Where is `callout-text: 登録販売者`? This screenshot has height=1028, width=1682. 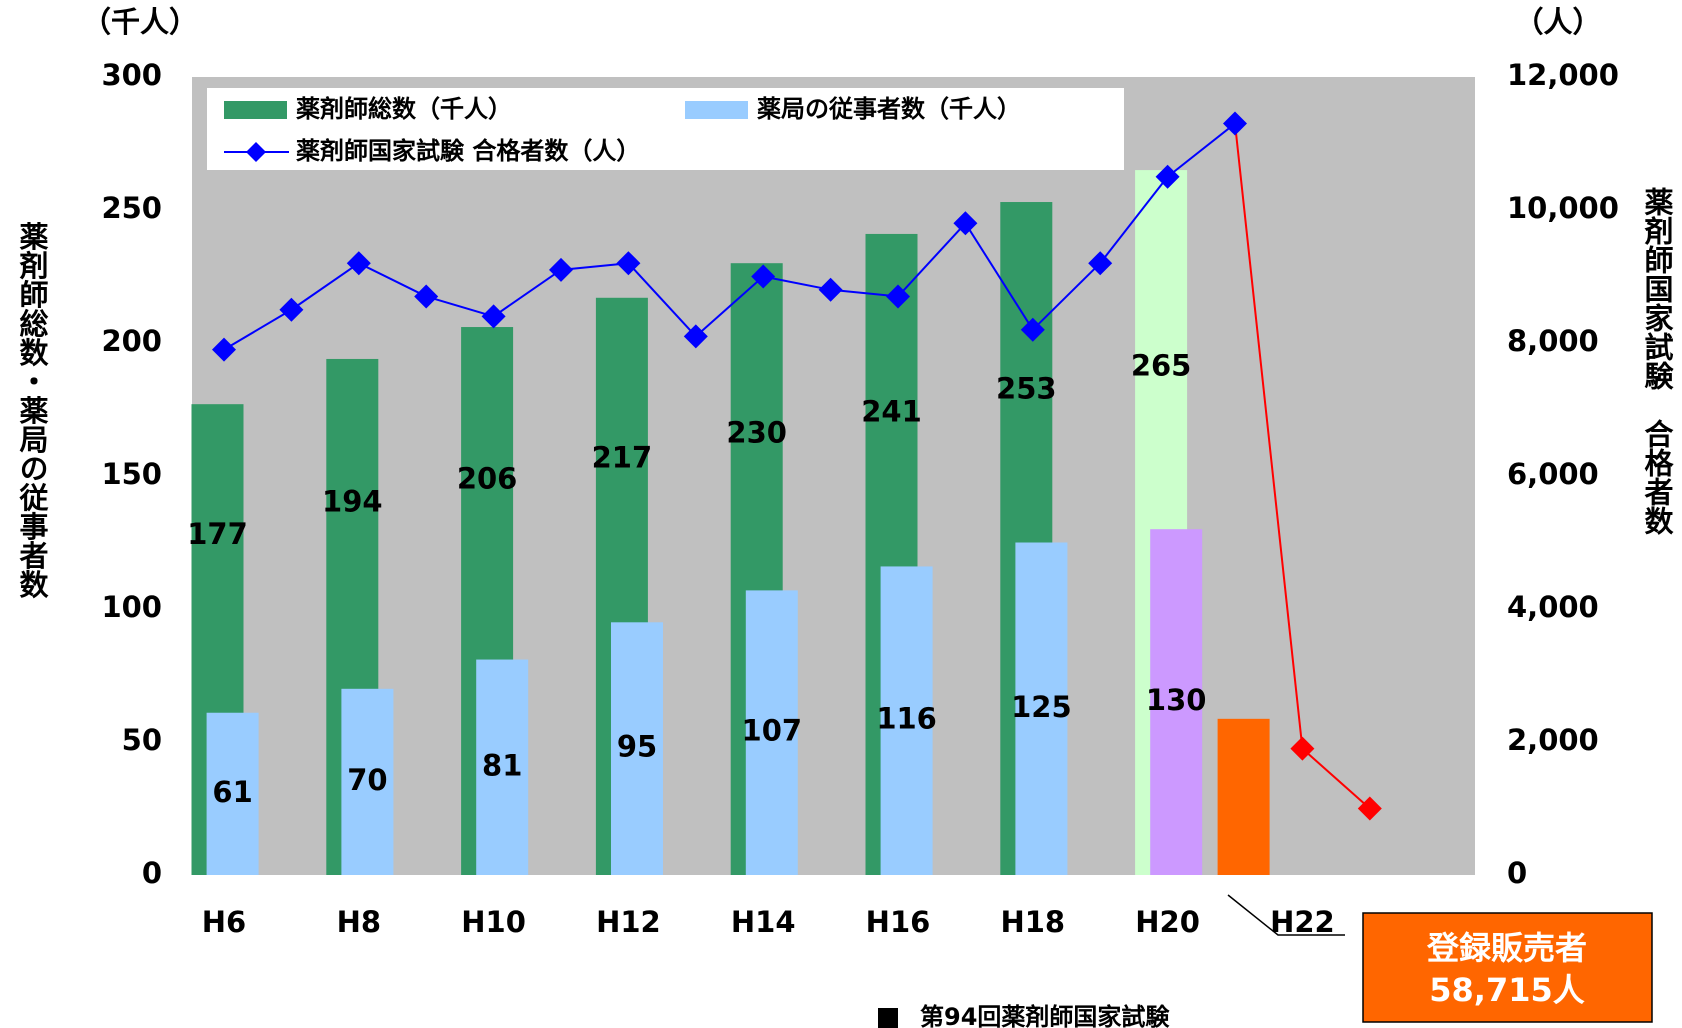
callout-text: 登録販売者 is located at coordinates (1506, 948).